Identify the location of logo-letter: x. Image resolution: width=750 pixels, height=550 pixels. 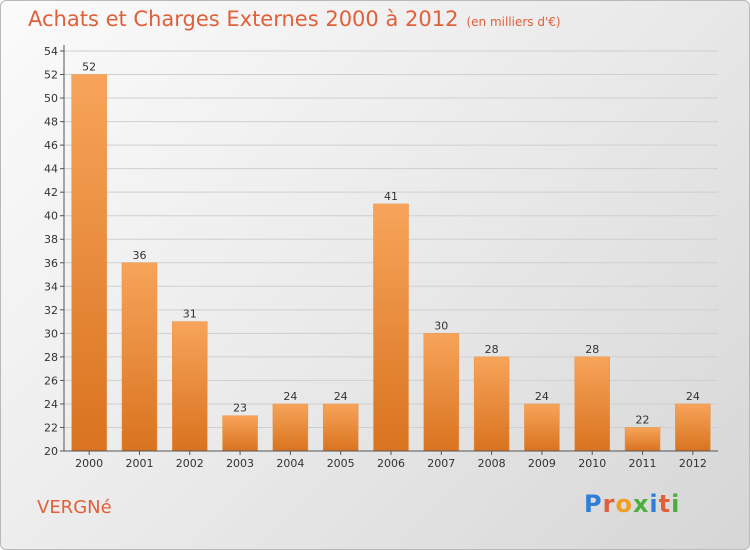
(641, 504).